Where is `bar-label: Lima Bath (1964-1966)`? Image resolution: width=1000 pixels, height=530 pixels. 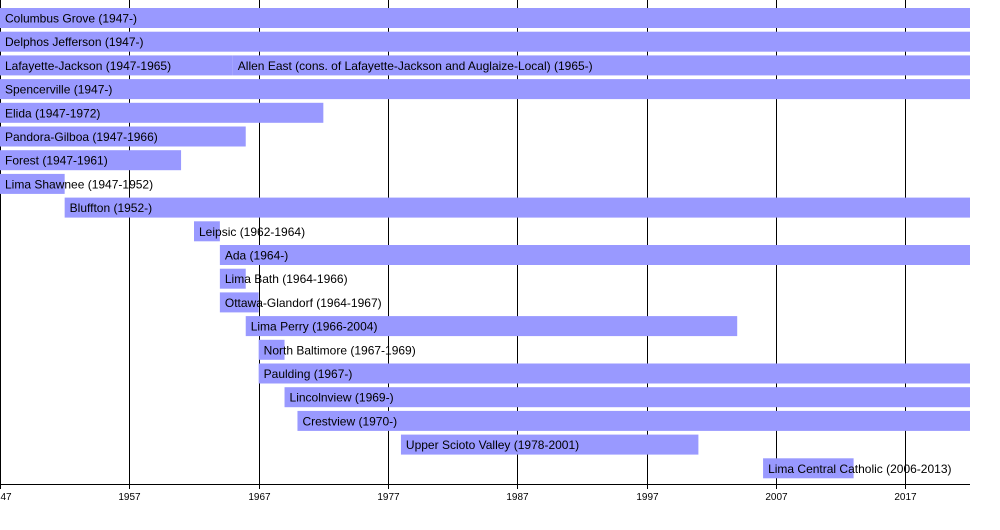
bar-label: Lima Bath (1964-1966) is located at coordinates (286, 279).